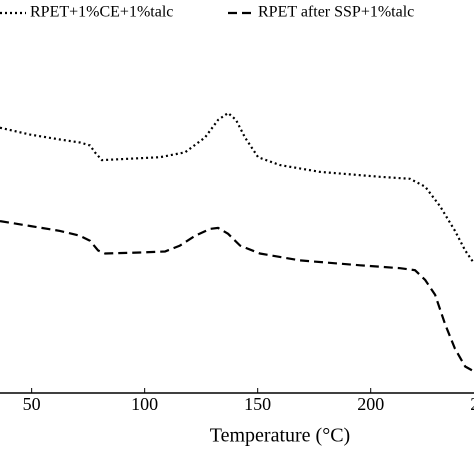 The image size is (474, 474). Describe the element at coordinates (472, 404) in the screenshot. I see `x-tick-label: 250` at that location.